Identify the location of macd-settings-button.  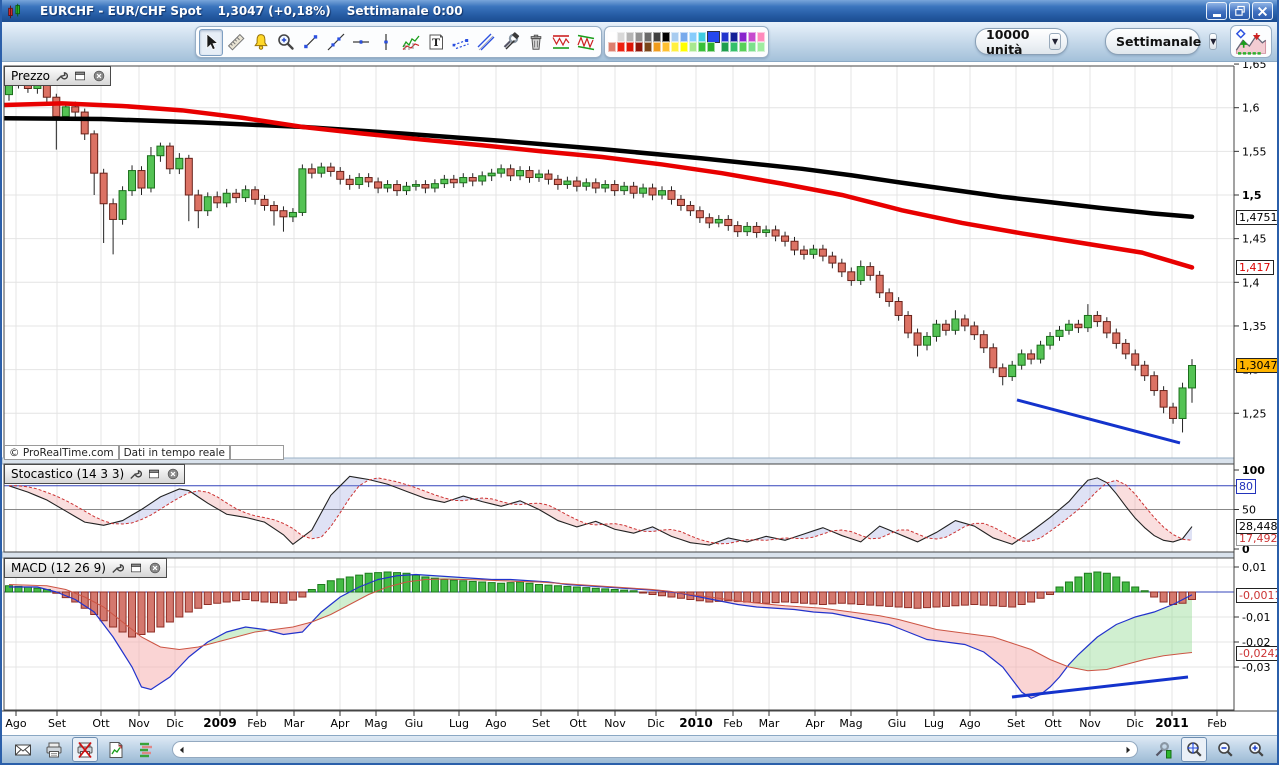
(117, 568).